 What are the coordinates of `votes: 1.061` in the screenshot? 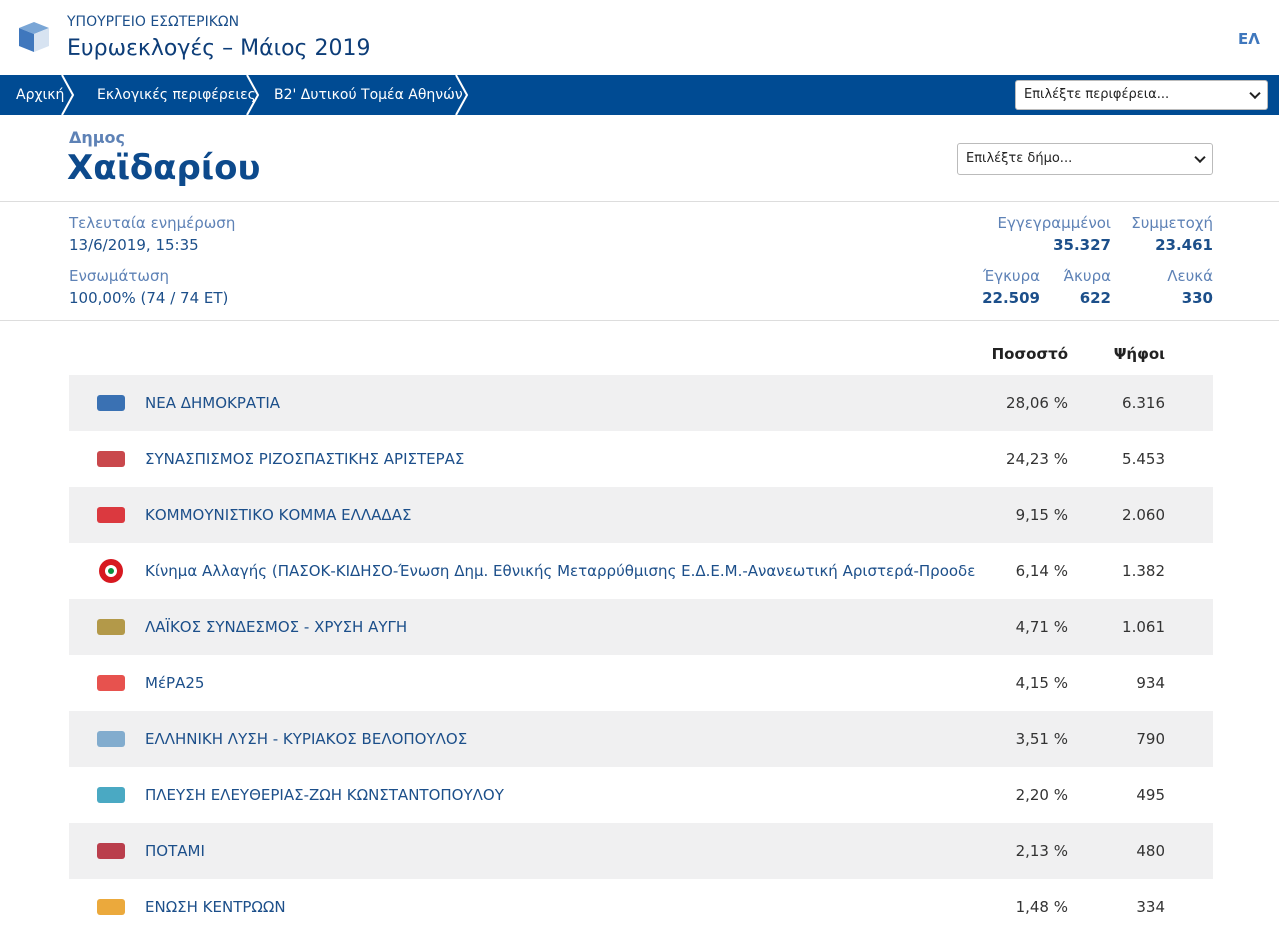 It's located at (1143, 627).